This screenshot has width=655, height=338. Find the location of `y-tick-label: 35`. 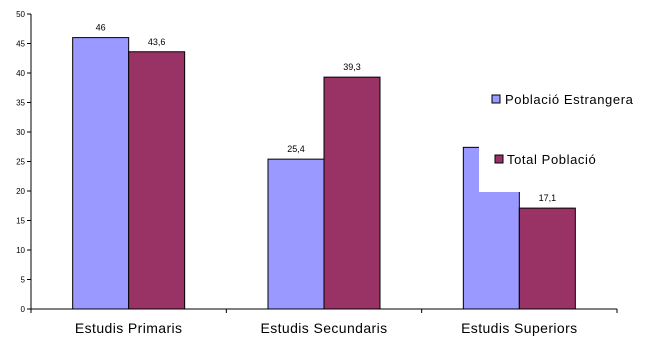

y-tick-label: 35 is located at coordinates (20, 103).